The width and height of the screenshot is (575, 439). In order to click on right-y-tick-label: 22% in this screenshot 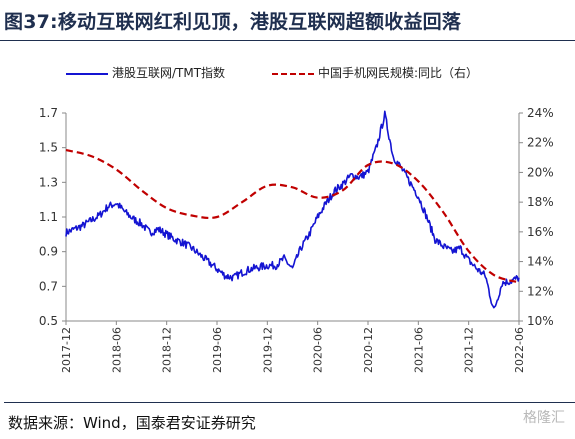, I will do `click(540, 143)`.